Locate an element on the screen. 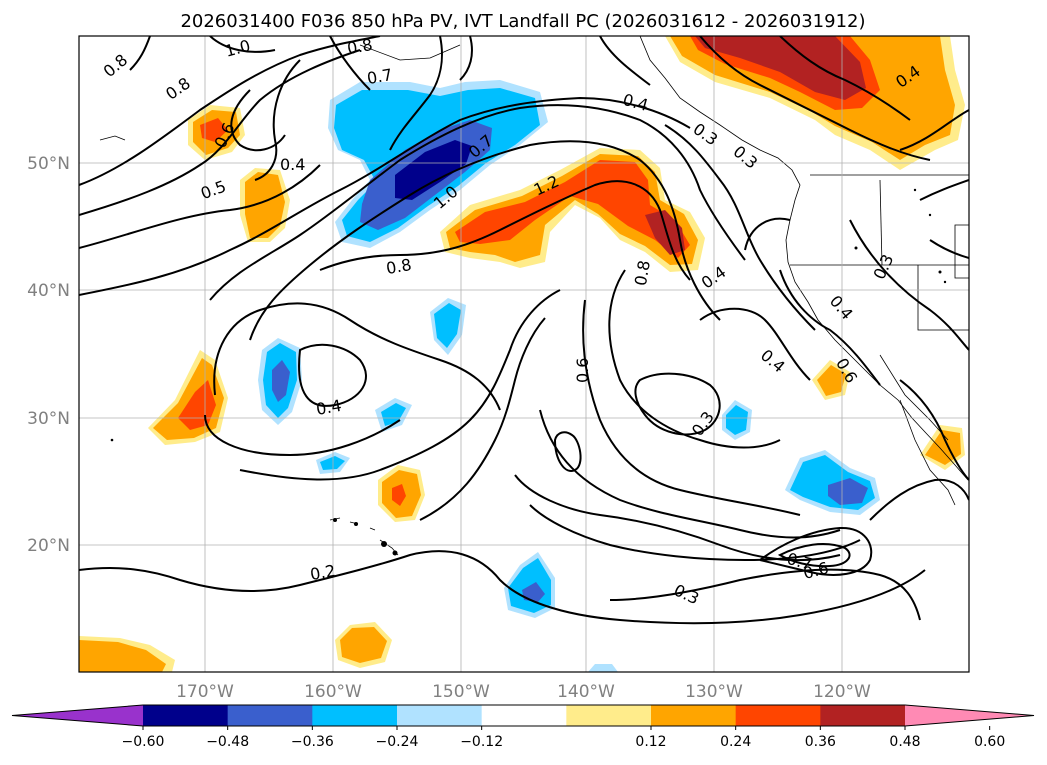  contour-label: 0.6 is located at coordinates (582, 370).